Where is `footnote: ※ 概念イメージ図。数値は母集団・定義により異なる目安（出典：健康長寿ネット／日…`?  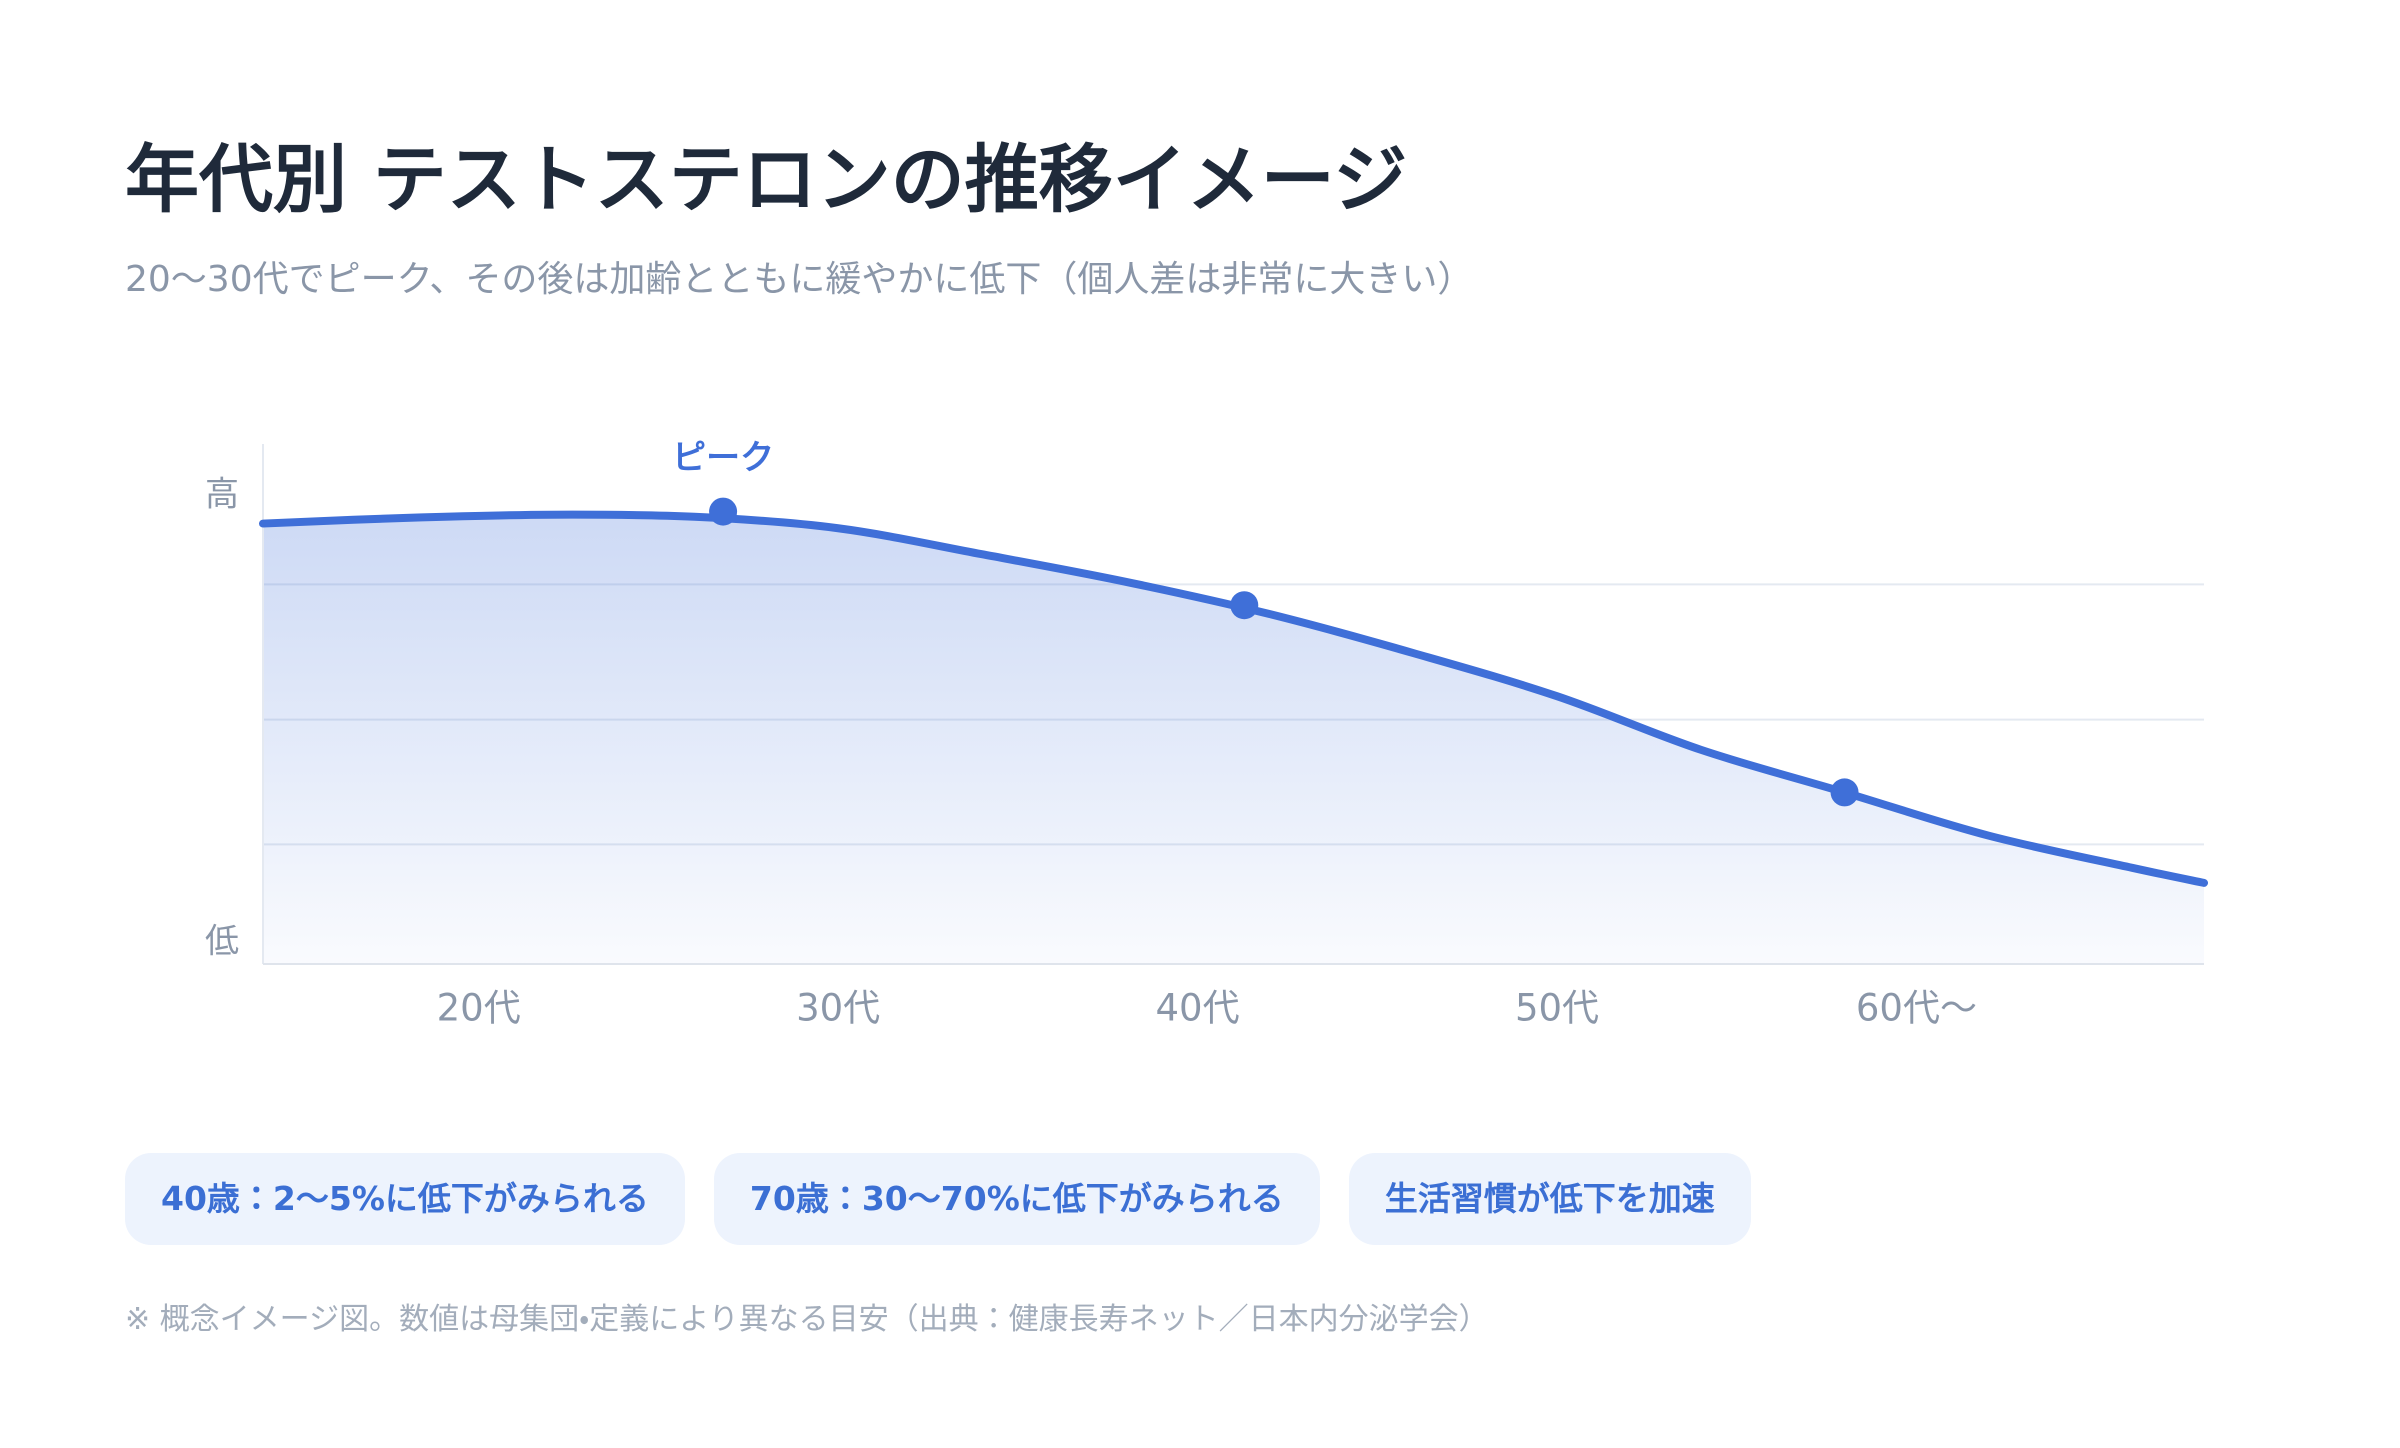
footnote: ※ 概念イメージ図。数値は母集団・定義により異なる目安（出典：健康長寿ネット／日… is located at coordinates (807, 1319).